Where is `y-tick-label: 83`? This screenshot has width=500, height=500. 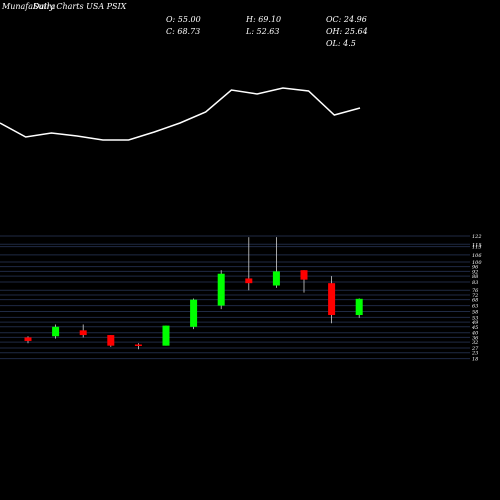
y-tick-label: 83 is located at coordinates (475, 283).